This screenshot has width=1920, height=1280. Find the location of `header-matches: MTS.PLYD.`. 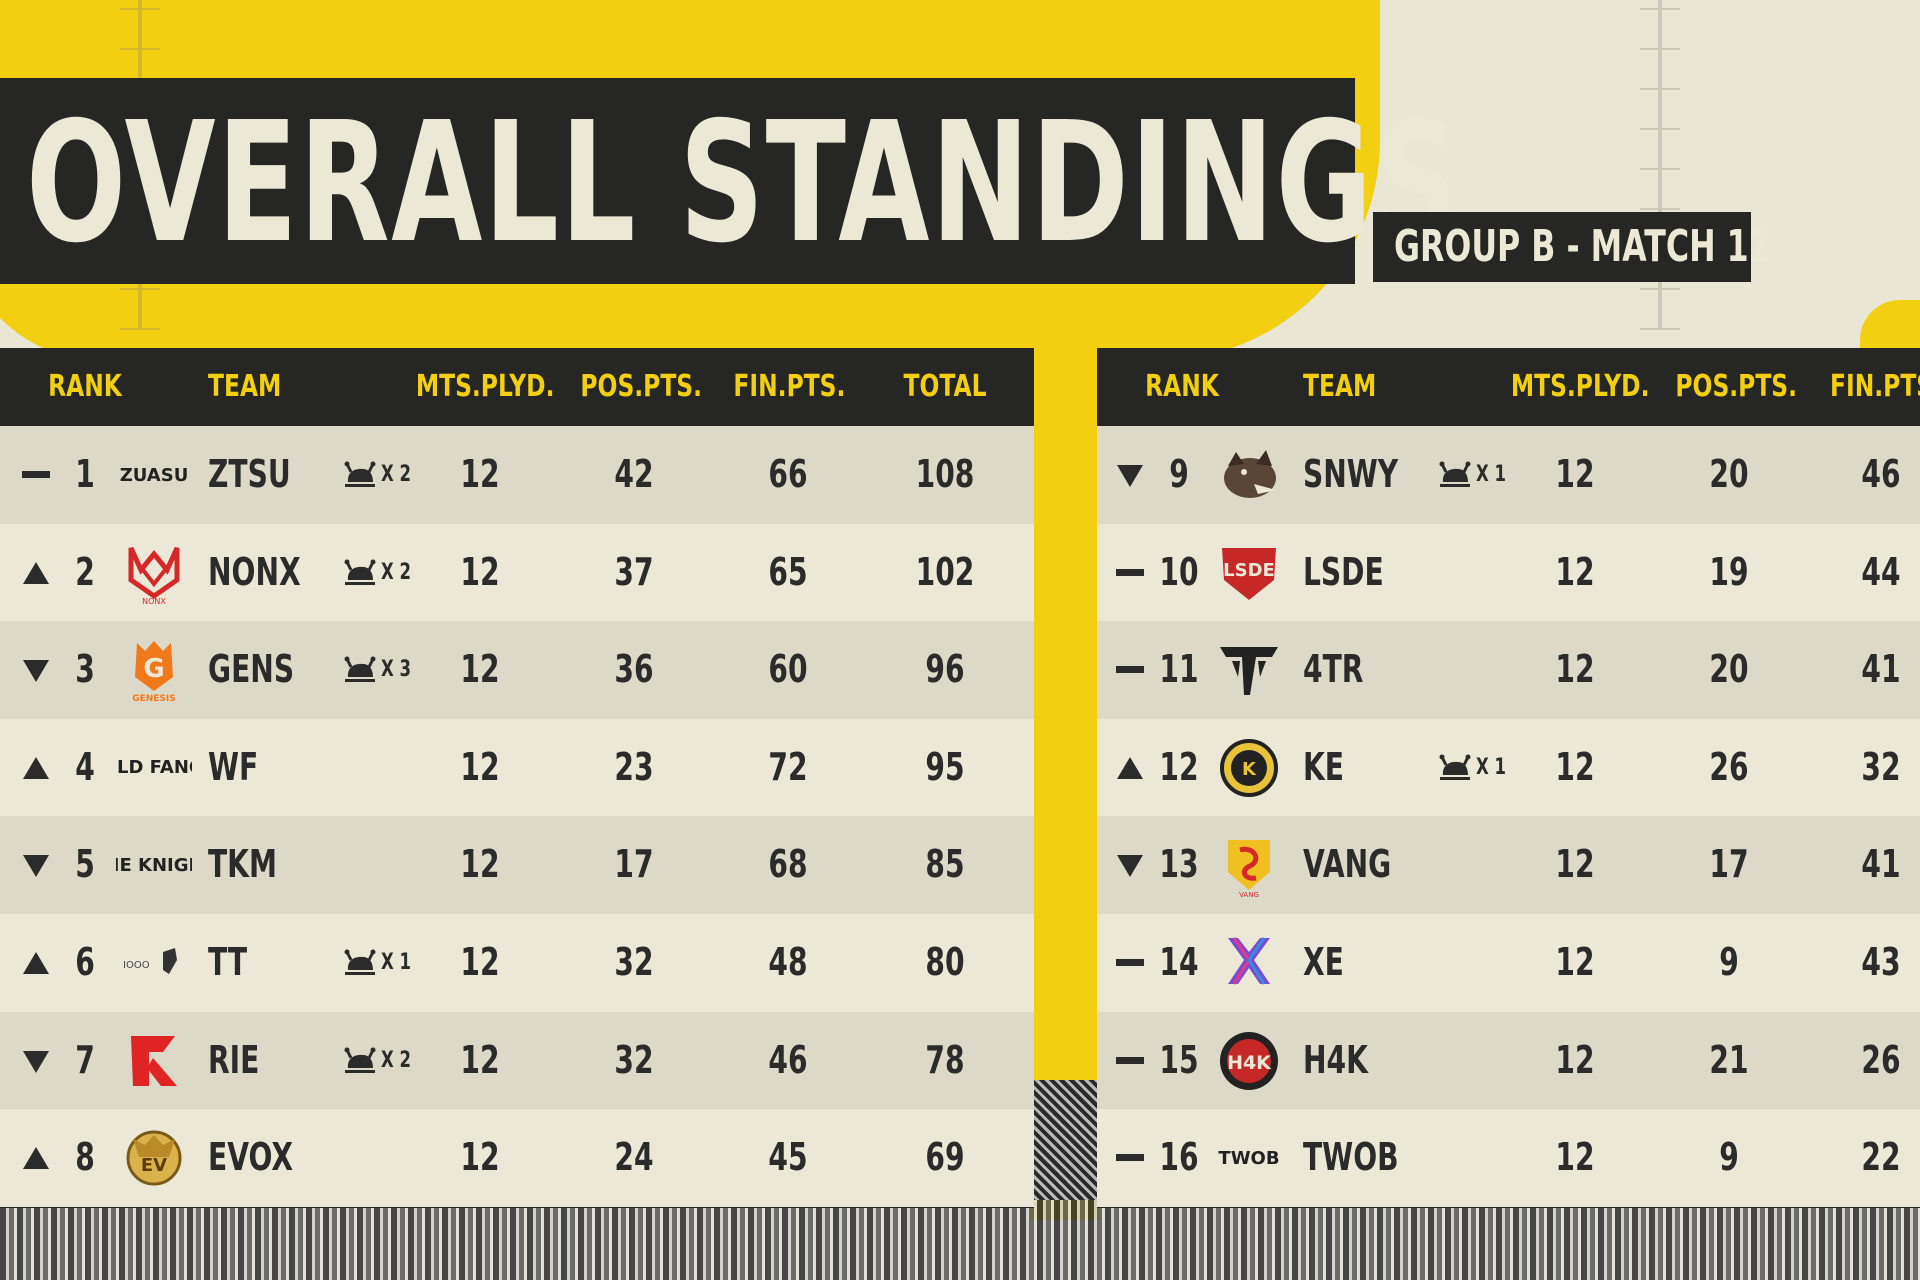

header-matches: MTS.PLYD. is located at coordinates (485, 386).